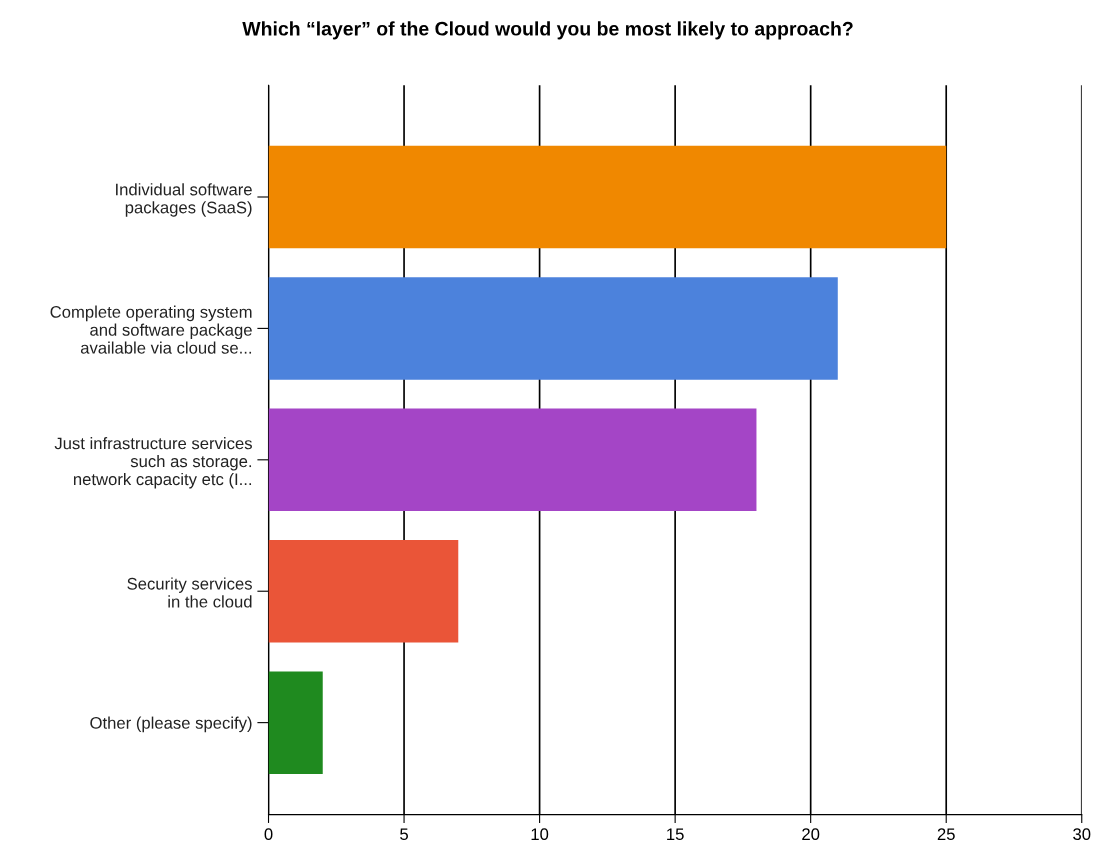 The height and width of the screenshot is (853, 1096). Describe the element at coordinates (404, 834) in the screenshot. I see `x-tick-label: 5` at that location.